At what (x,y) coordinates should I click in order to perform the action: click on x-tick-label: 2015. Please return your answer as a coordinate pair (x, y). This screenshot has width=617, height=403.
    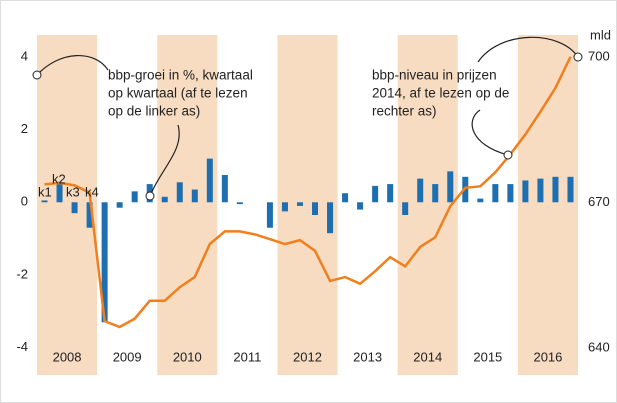
    Looking at the image, I should click on (487, 356).